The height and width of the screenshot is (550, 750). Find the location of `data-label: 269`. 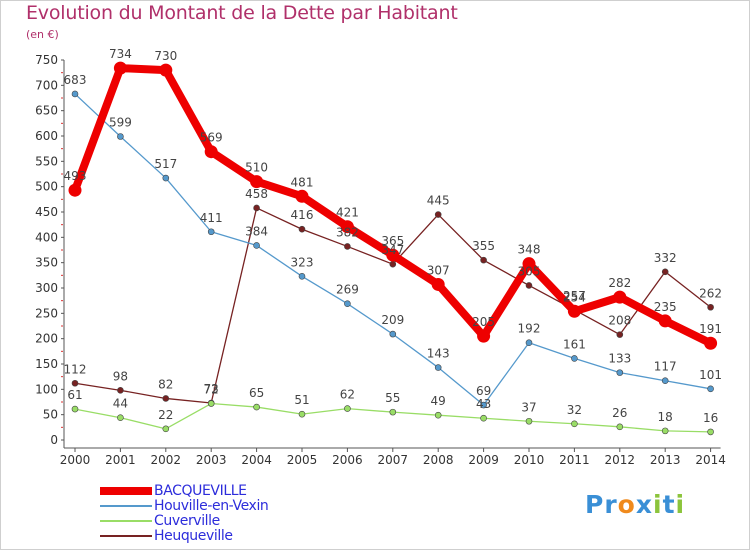

data-label: 269 is located at coordinates (347, 290).